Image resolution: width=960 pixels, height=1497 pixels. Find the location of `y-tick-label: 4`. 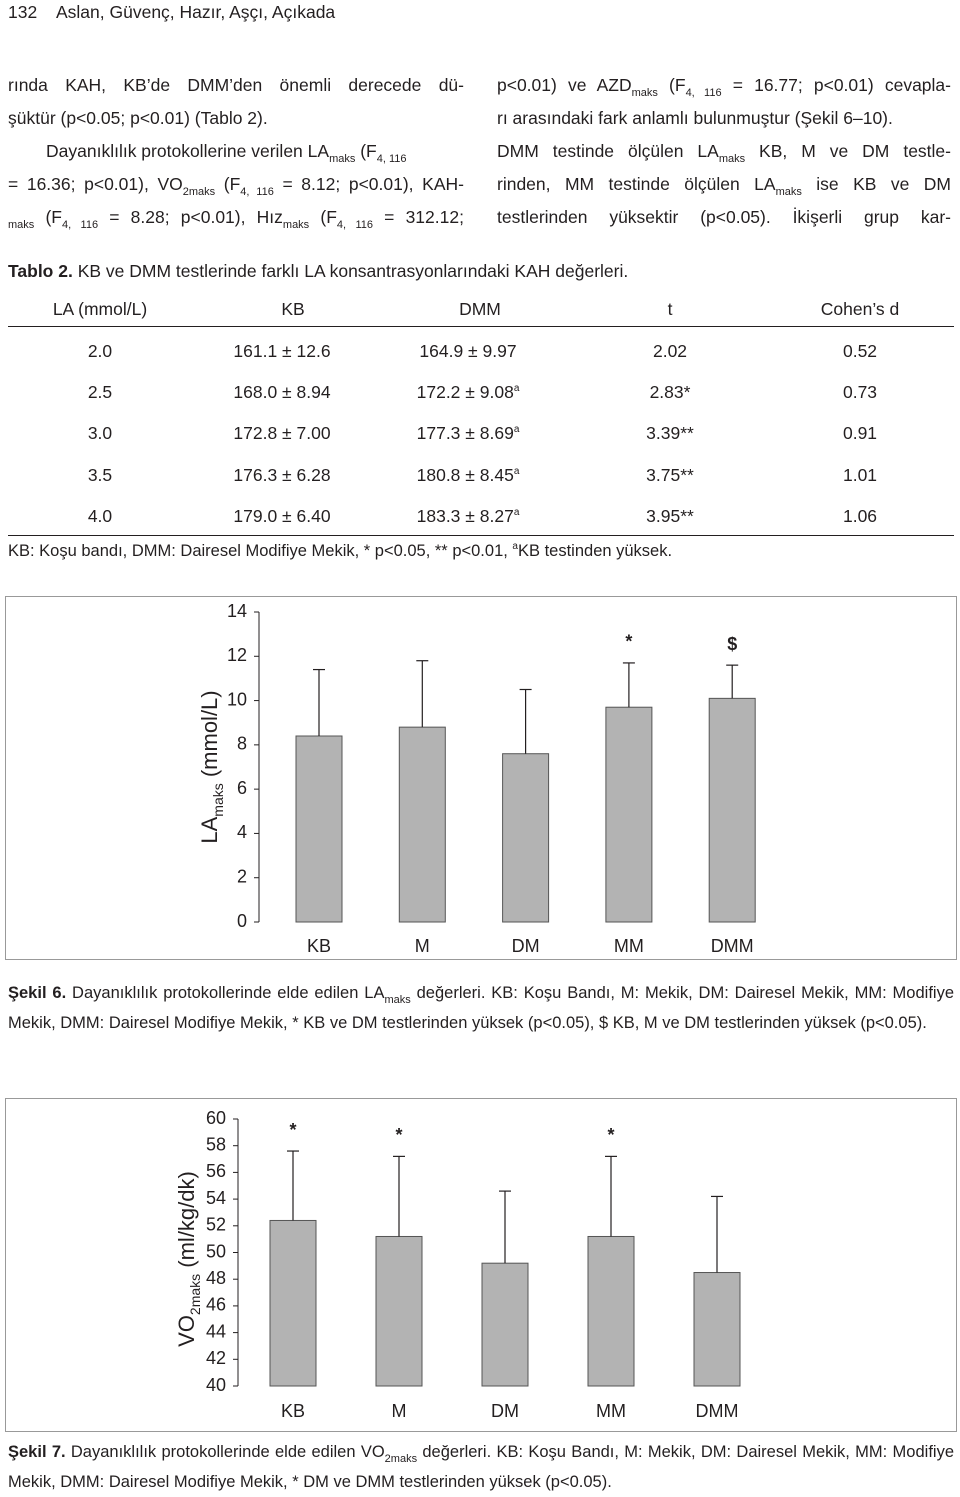

y-tick-label: 4 is located at coordinates (242, 832).